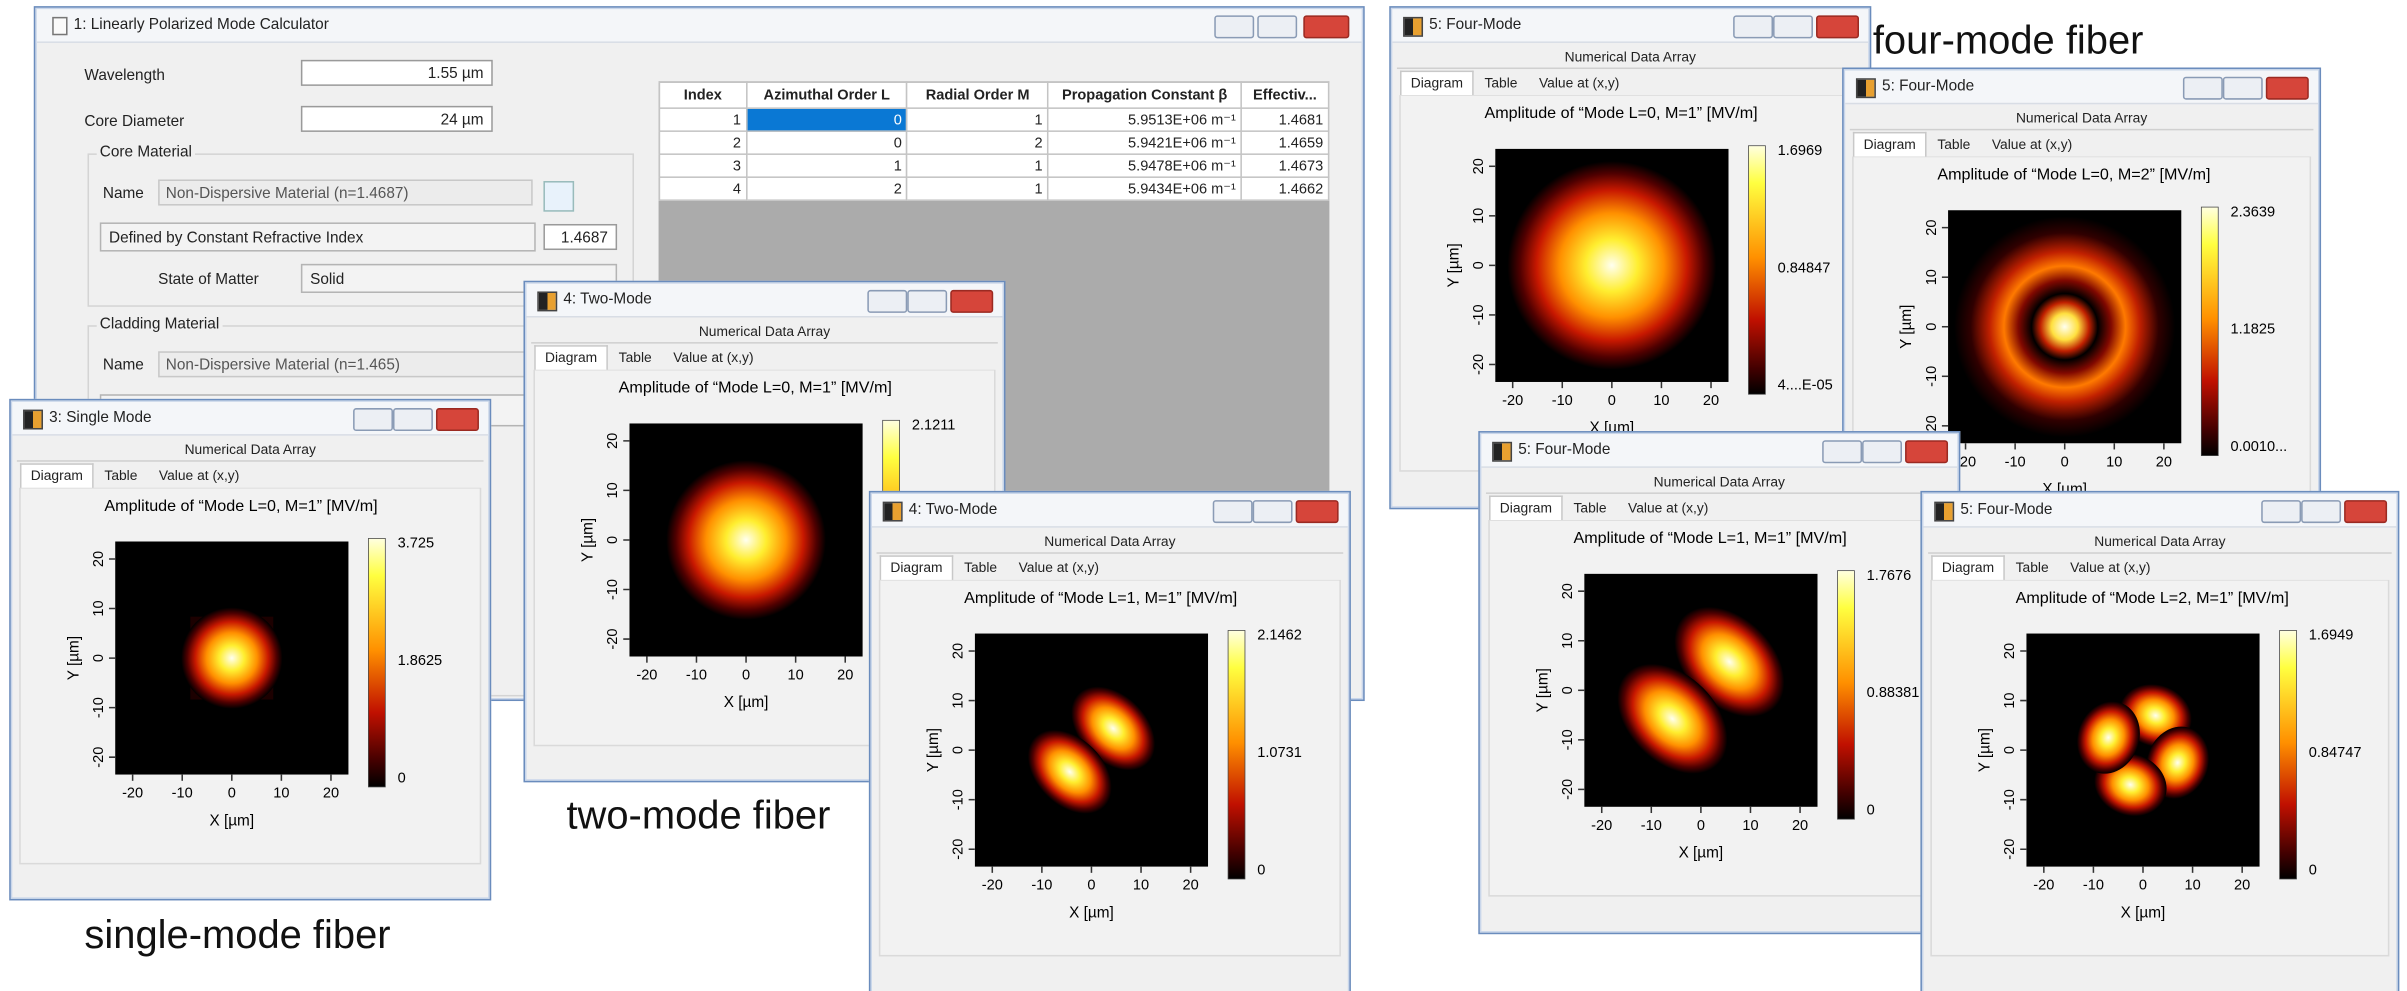 The image size is (2407, 991). I want to click on table-cell: 1.4681, so click(1285, 119).